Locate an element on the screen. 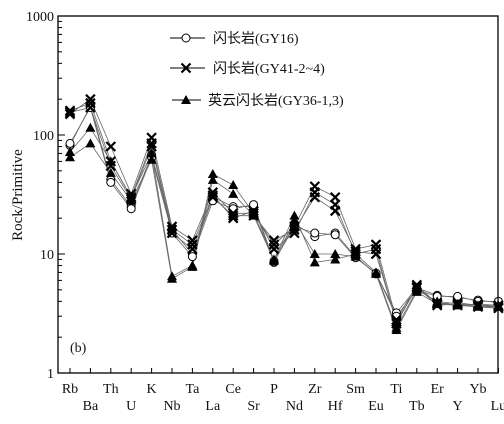 The width and height of the screenshot is (504, 424). y-axis-label: Rock/Primitive is located at coordinates (18, 195).